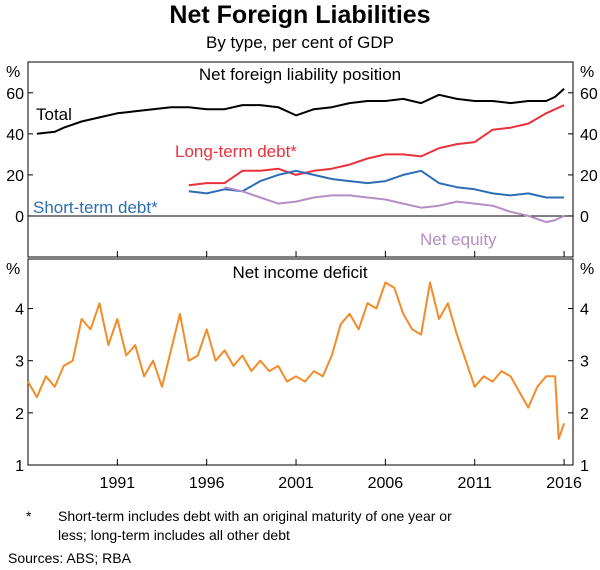 This screenshot has height=570, width=600. What do you see at coordinates (299, 272) in the screenshot?
I see `bottom-panel-title: Net income deficit` at bounding box center [299, 272].